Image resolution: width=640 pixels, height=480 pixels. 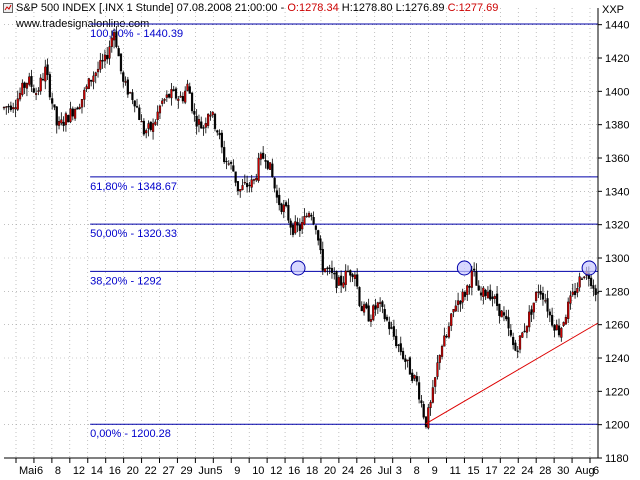 I want to click on interval-label: 1 Stunde], so click(x=150, y=8).